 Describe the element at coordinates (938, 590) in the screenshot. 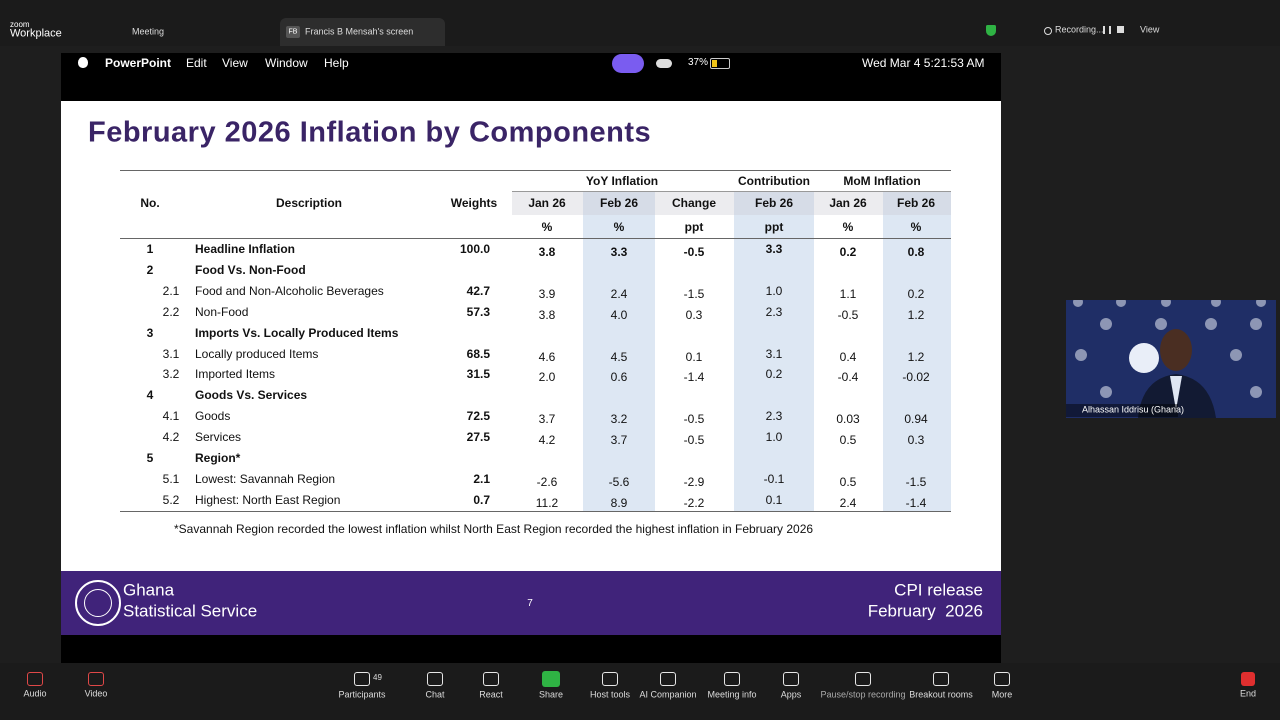

I see `release-label: CPI release` at that location.